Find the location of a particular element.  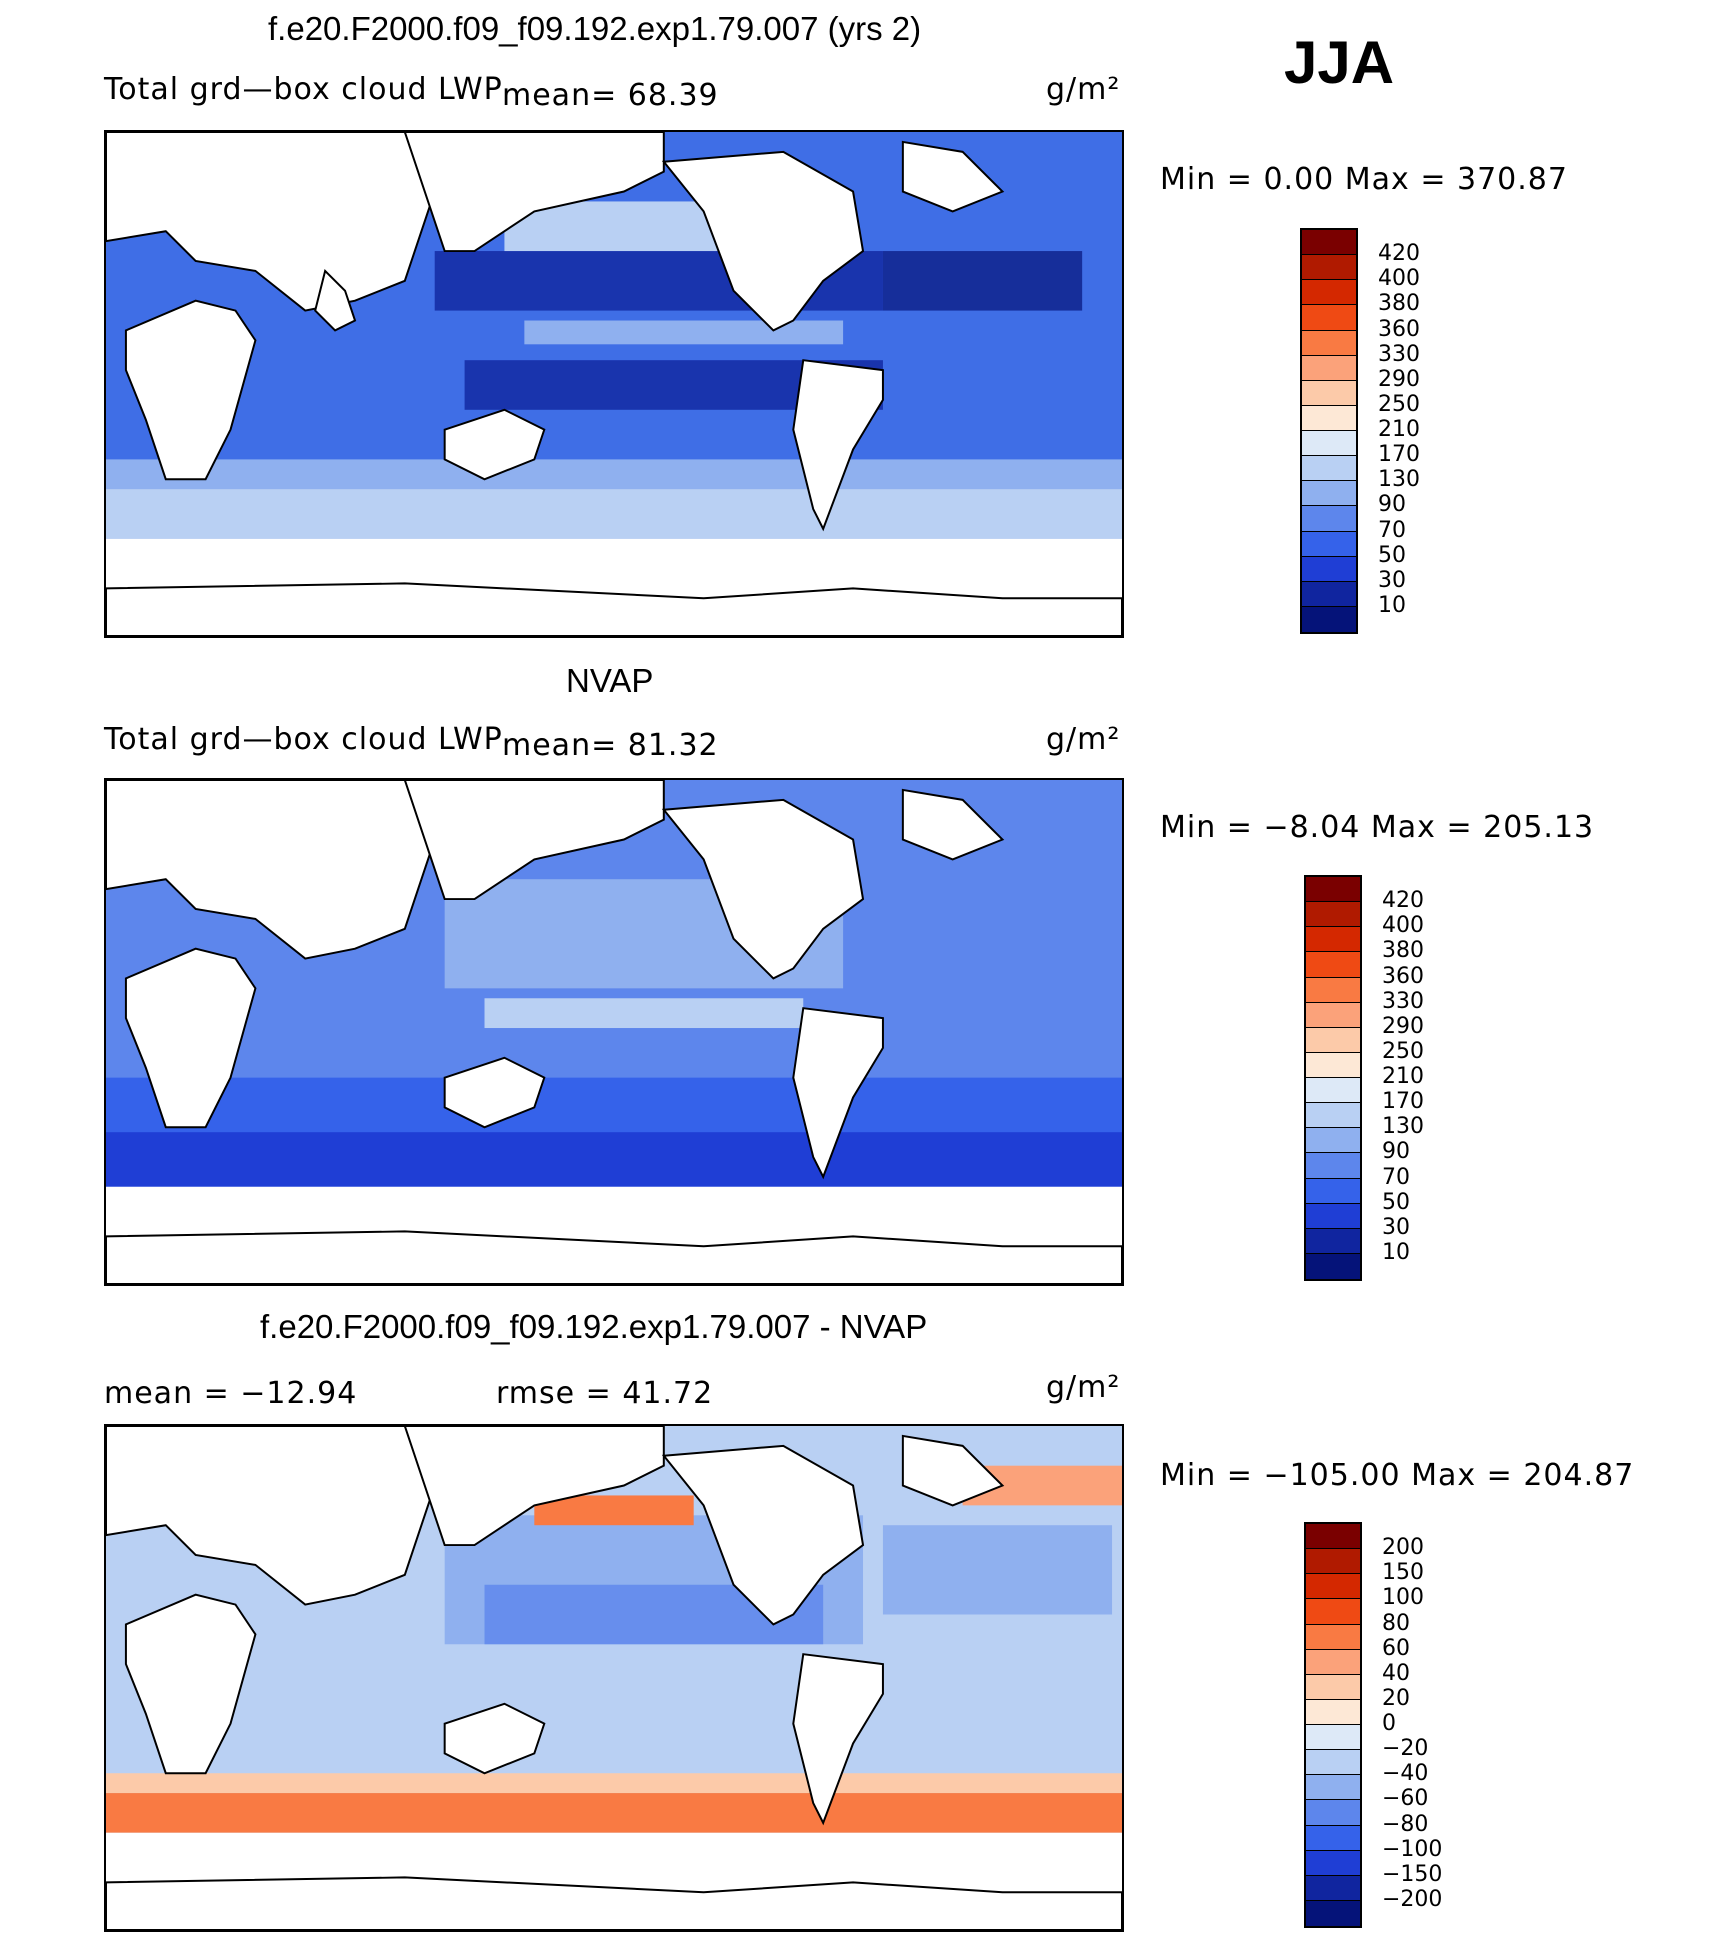

panel-3-rmse: rmse = 41.72 is located at coordinates (605, 1393).